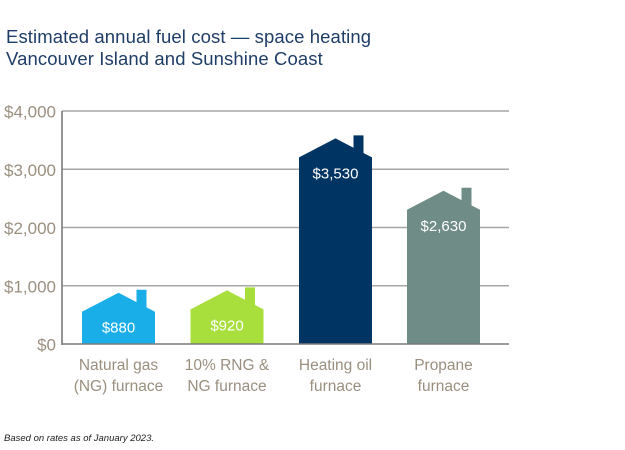  Describe the element at coordinates (30, 228) in the screenshot. I see `y-tick-label: $2,000` at that location.